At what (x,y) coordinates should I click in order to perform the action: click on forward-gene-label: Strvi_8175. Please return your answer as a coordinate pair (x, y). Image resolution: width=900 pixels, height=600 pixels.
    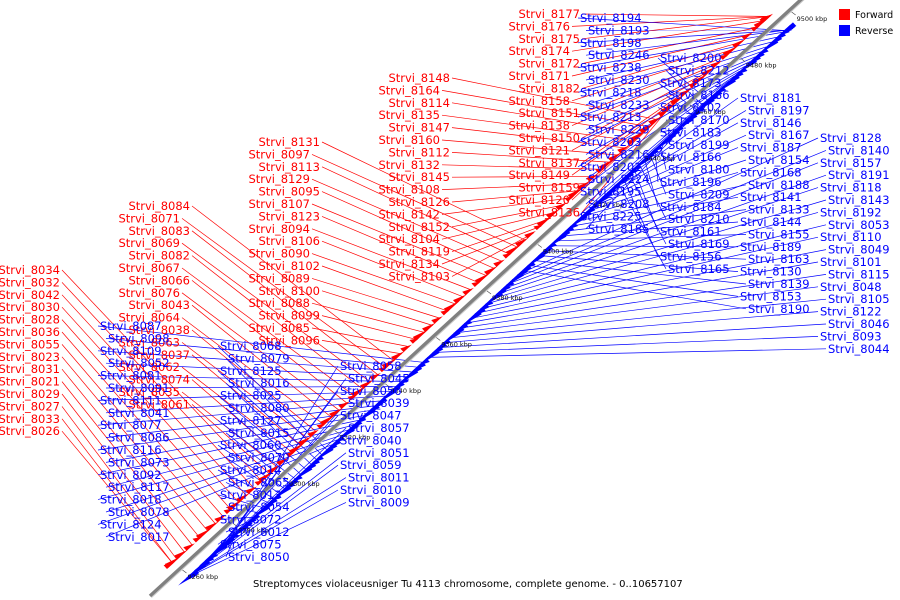
    Looking at the image, I should click on (549, 39).